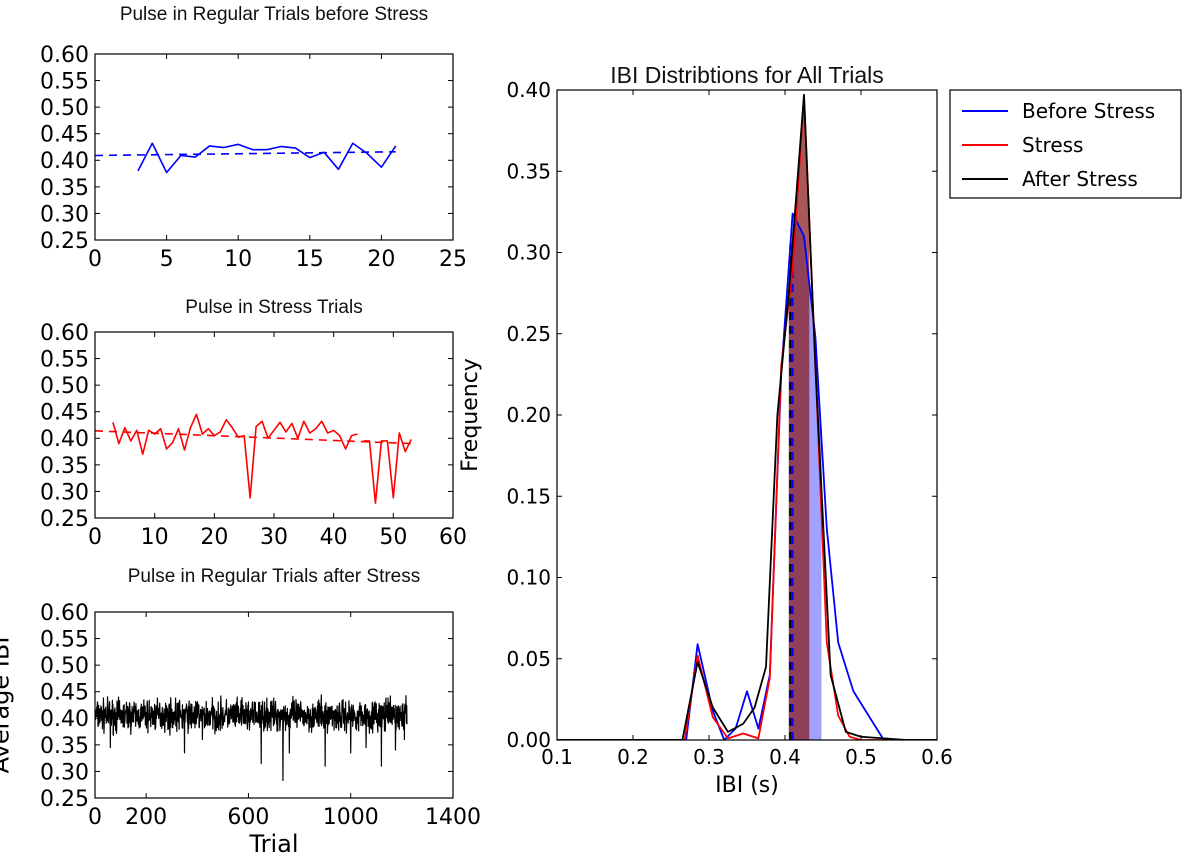 The image size is (1182, 858). I want to click on y-axis-label: Average IBI, so click(7, 705).